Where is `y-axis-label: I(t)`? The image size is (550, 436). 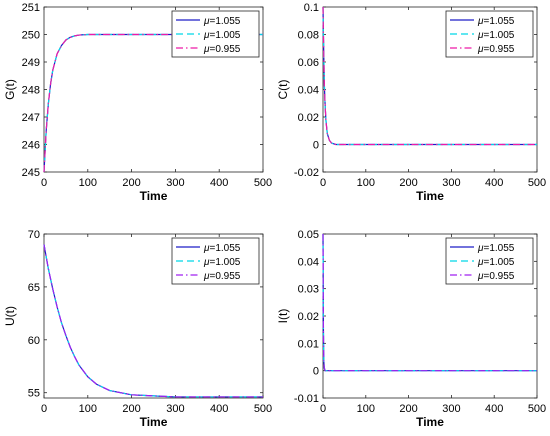
y-axis-label: I(t) is located at coordinates (283, 316).